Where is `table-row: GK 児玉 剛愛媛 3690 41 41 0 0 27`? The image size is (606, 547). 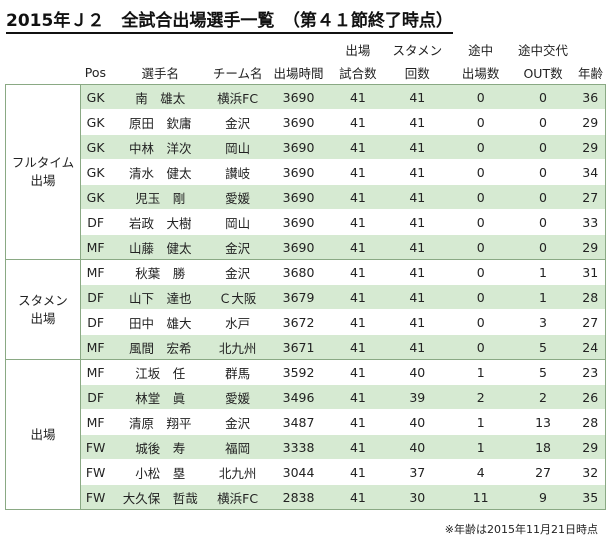 table-row: GK 児玉 剛愛媛 3690 41 41 0 0 27 is located at coordinates (306, 197).